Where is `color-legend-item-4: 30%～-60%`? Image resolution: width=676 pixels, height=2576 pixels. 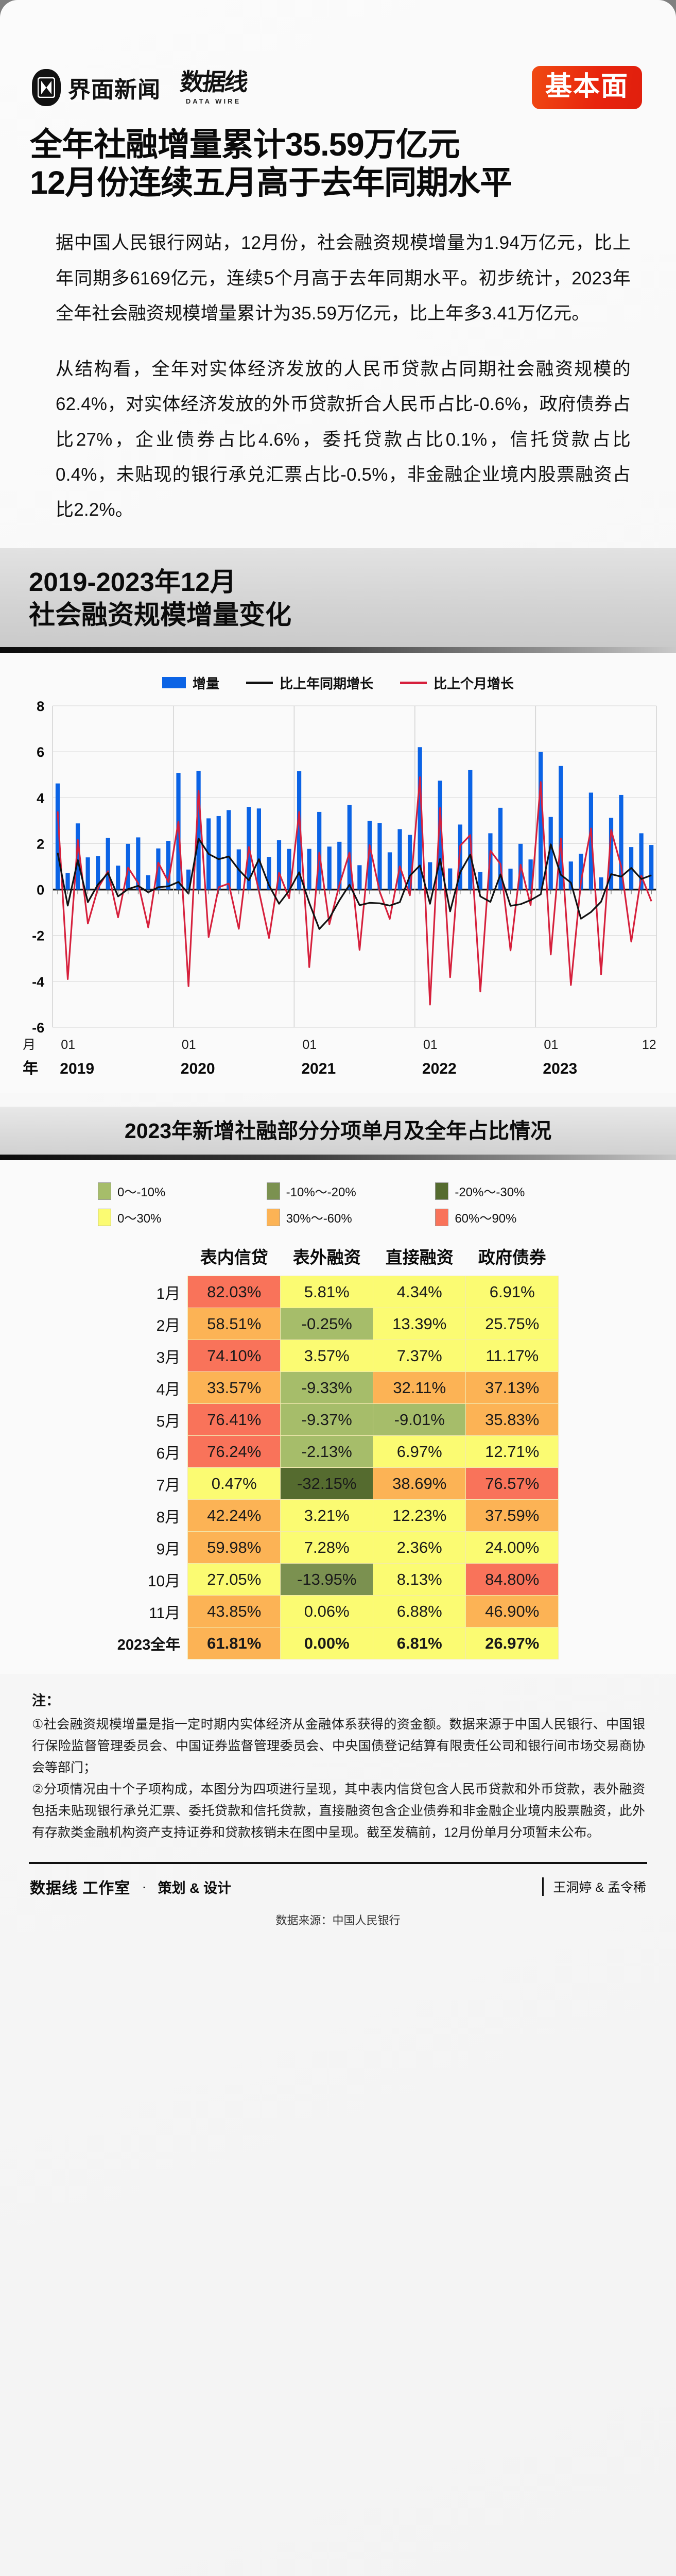 color-legend-item-4: 30%～-60% is located at coordinates (348, 1217).